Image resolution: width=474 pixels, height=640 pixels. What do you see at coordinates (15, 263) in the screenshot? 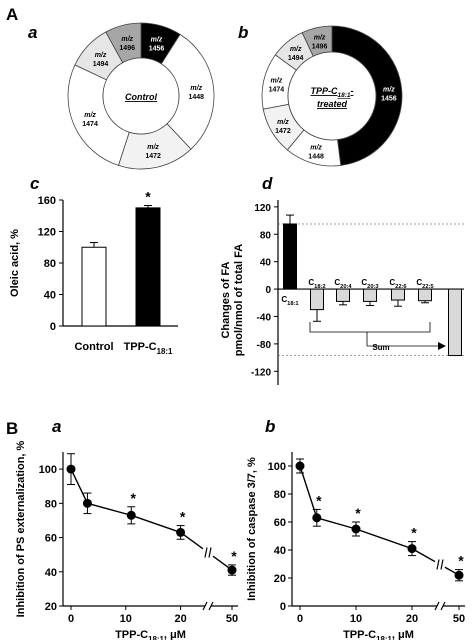
I see `y-axis-label: Oleic acid, %` at bounding box center [15, 263].